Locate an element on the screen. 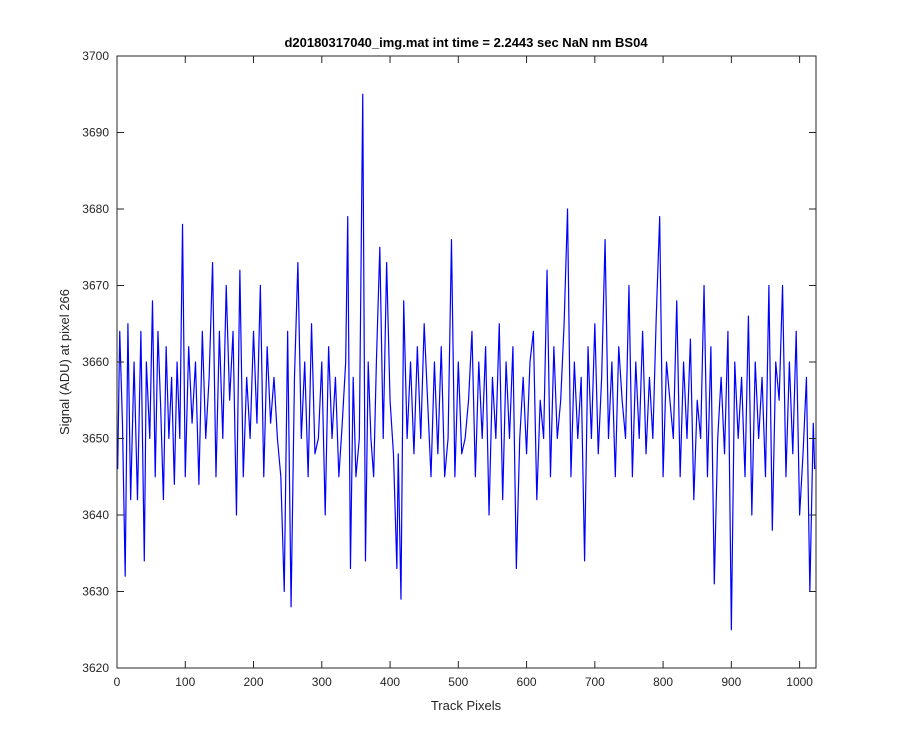  x-axis-label: Track Pixels is located at coordinates (466, 705).